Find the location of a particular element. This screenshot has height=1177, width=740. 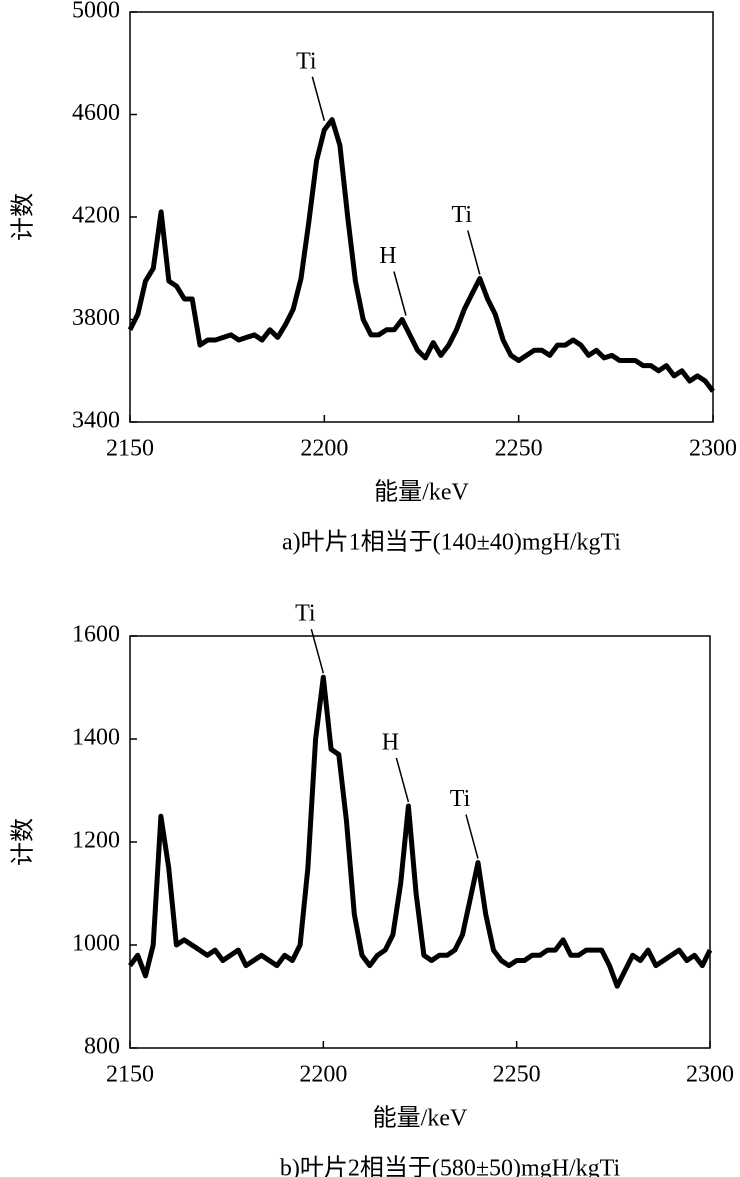

y-tick-label: 3800 is located at coordinates (96, 318).